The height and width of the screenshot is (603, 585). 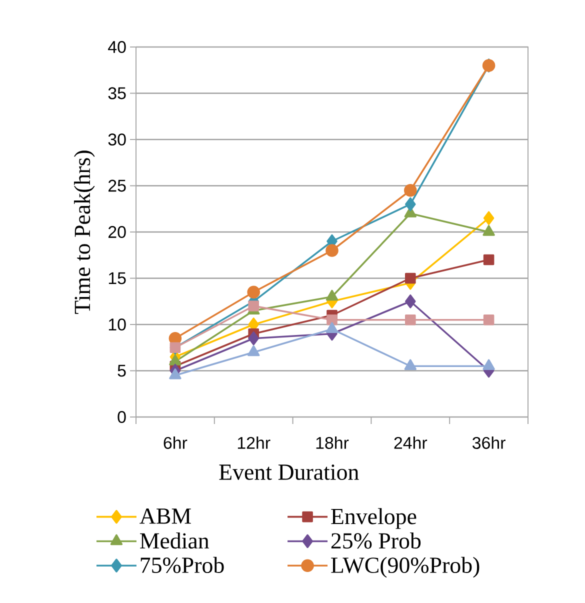 What do you see at coordinates (373, 518) in the screenshot?
I see `legend-label: Envelope` at bounding box center [373, 518].